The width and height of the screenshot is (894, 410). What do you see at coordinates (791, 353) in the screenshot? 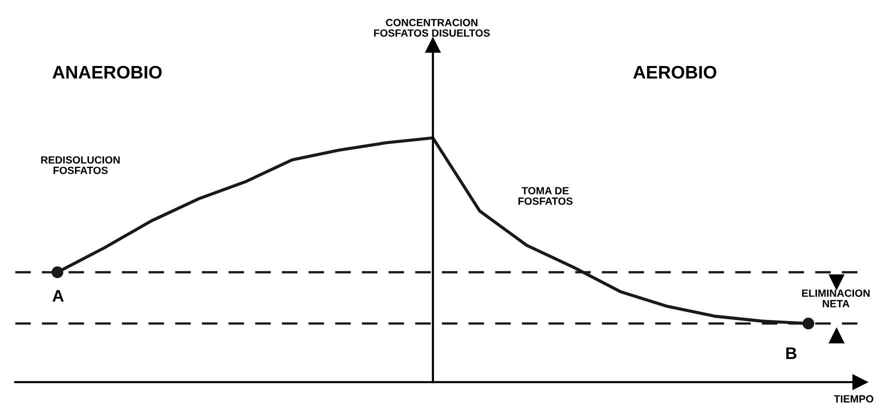
I see `annotation: B` at bounding box center [791, 353].